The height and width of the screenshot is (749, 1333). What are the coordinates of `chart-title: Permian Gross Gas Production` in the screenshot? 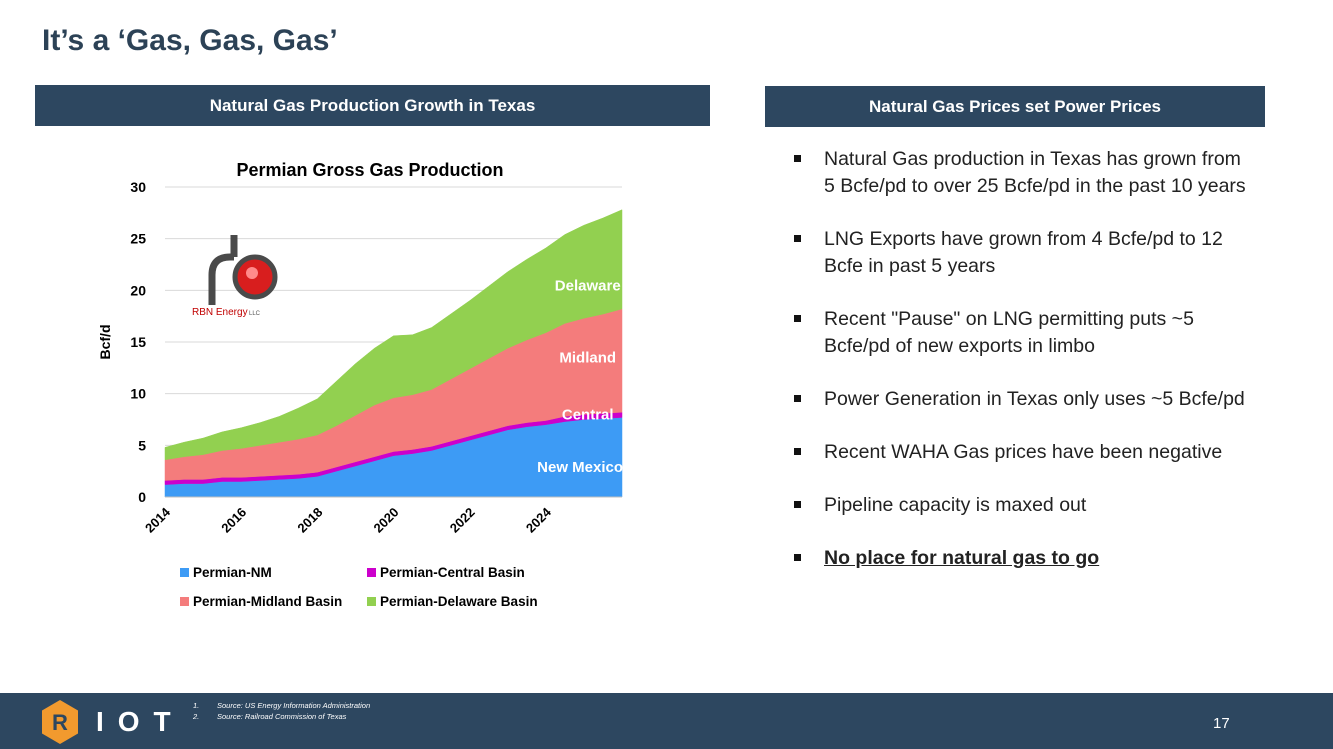 It's located at (369, 170).